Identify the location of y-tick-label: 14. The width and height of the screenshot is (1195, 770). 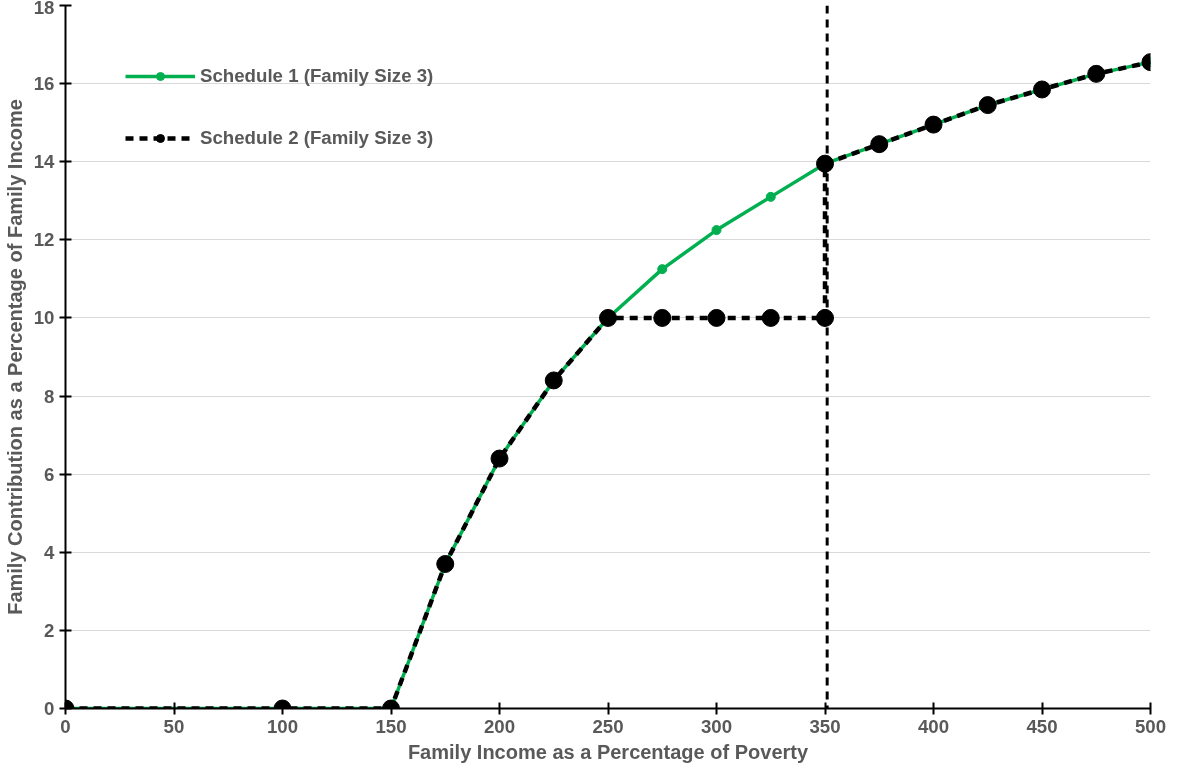
(44, 162).